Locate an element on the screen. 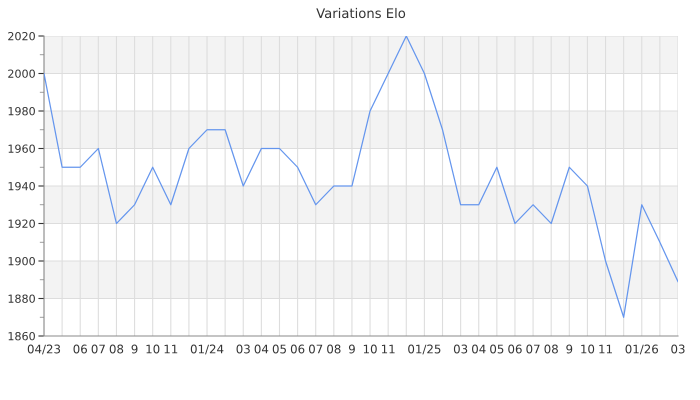  y-tick-label: 1880 is located at coordinates (21, 298).